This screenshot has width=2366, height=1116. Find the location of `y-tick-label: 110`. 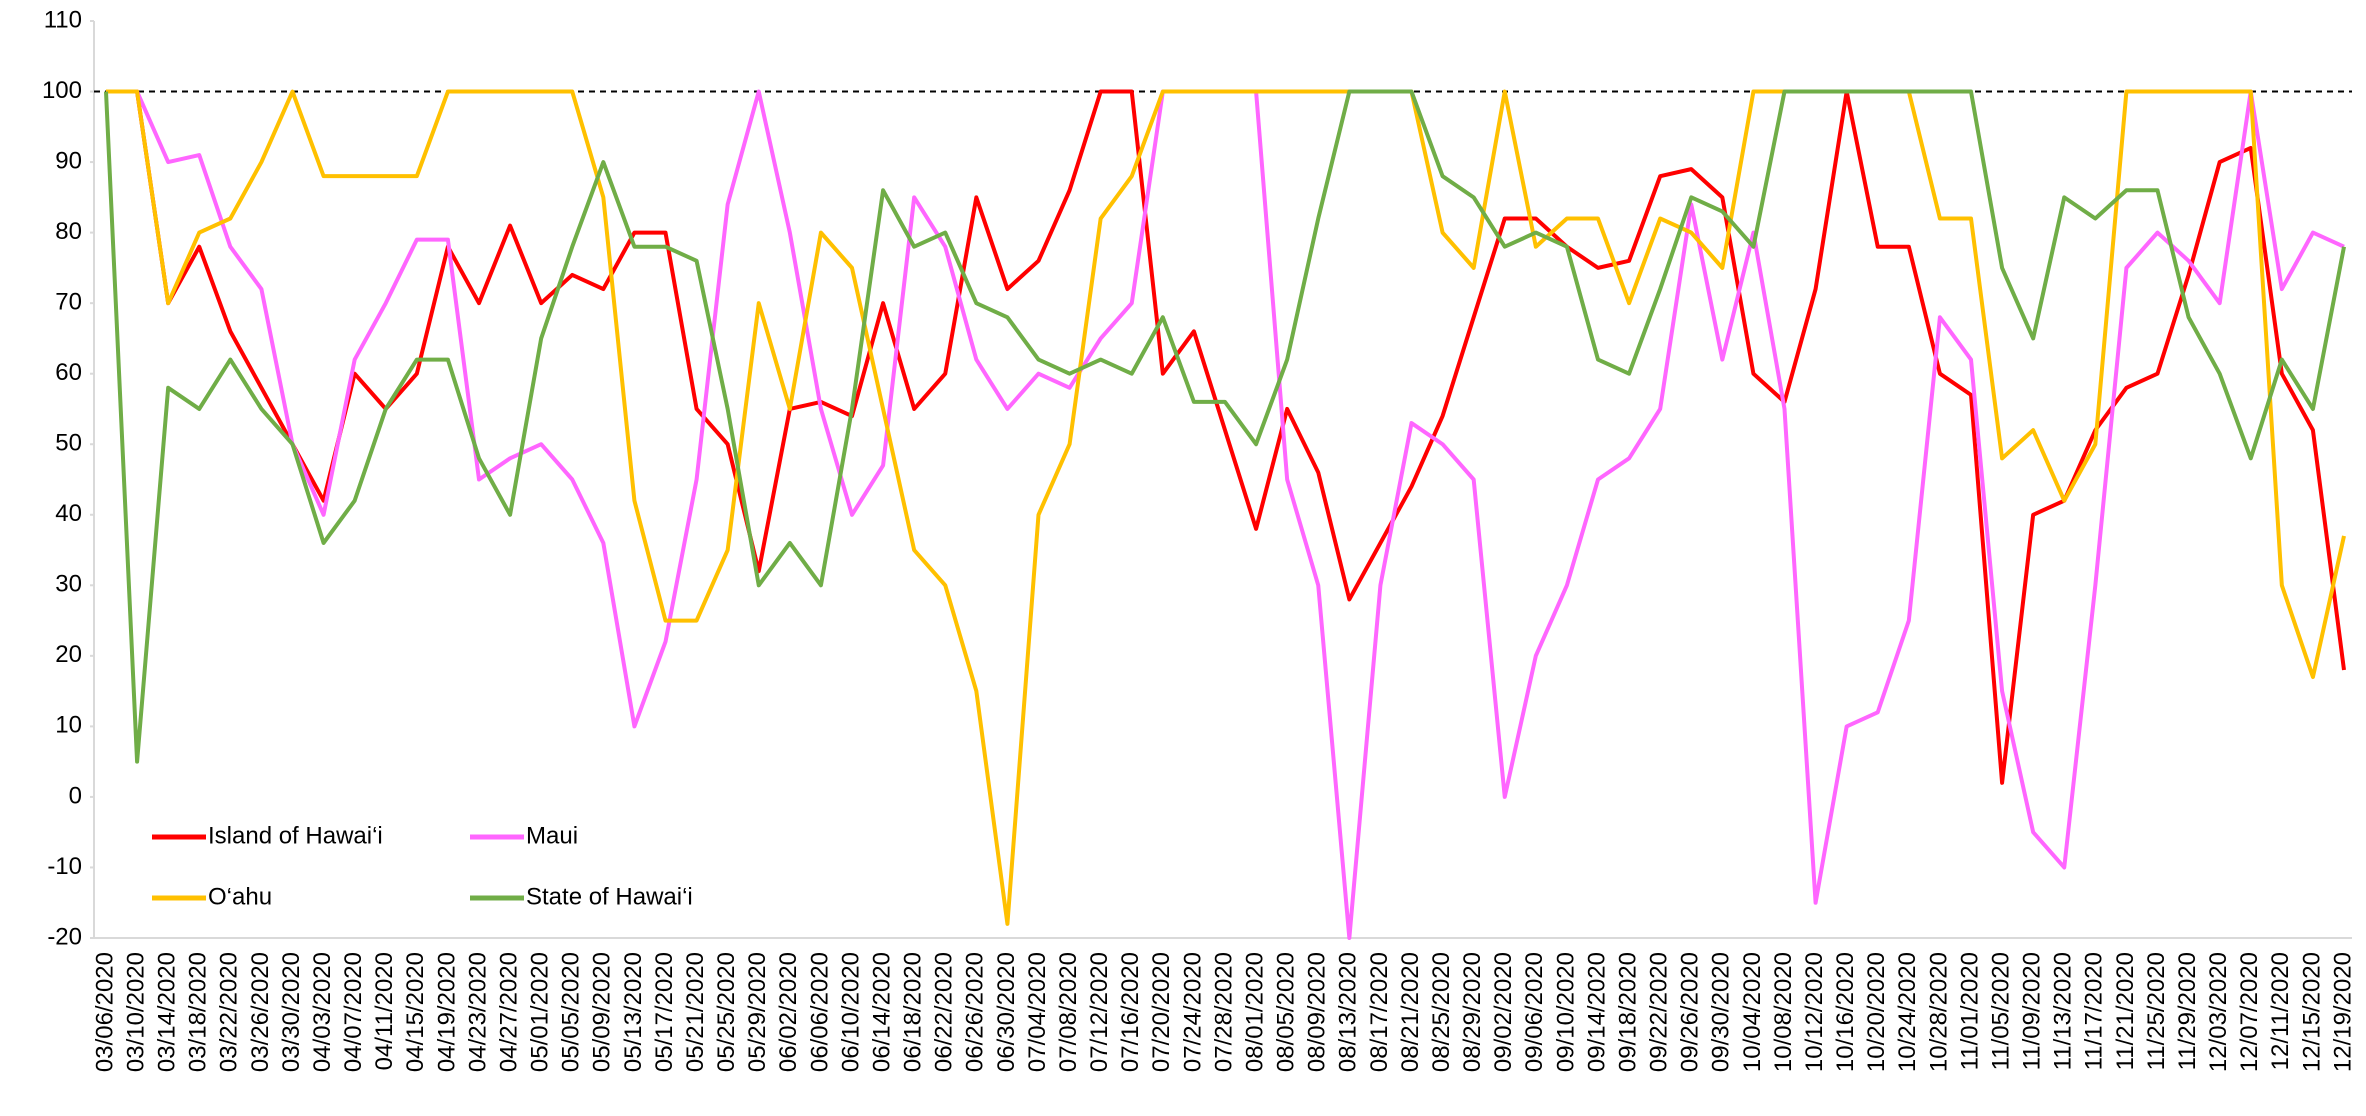

y-tick-label: 110 is located at coordinates (63, 19).